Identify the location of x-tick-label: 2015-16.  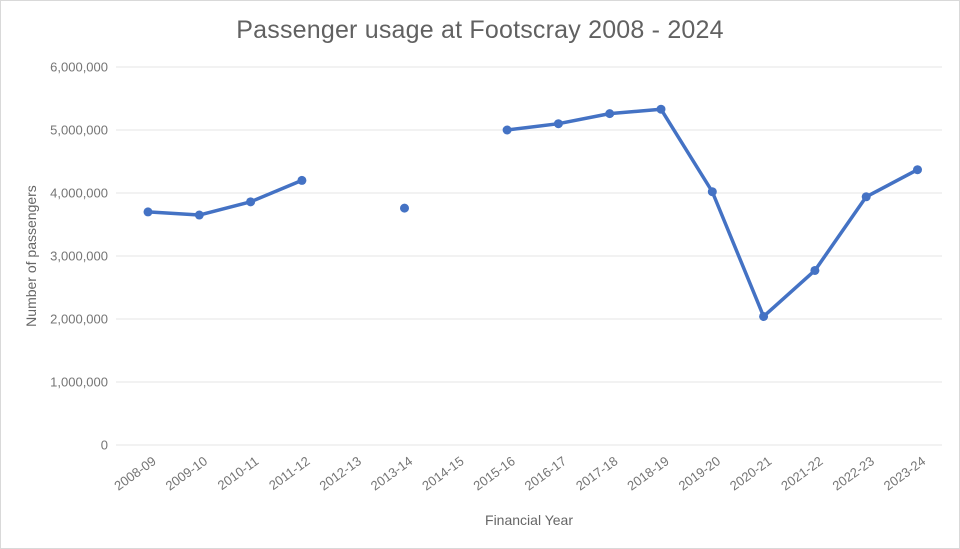
(493, 473).